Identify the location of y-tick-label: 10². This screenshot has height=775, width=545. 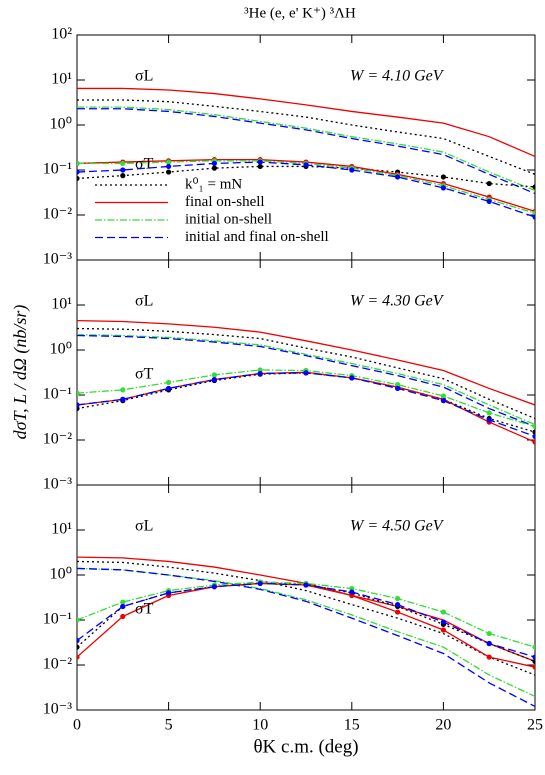
(61, 34).